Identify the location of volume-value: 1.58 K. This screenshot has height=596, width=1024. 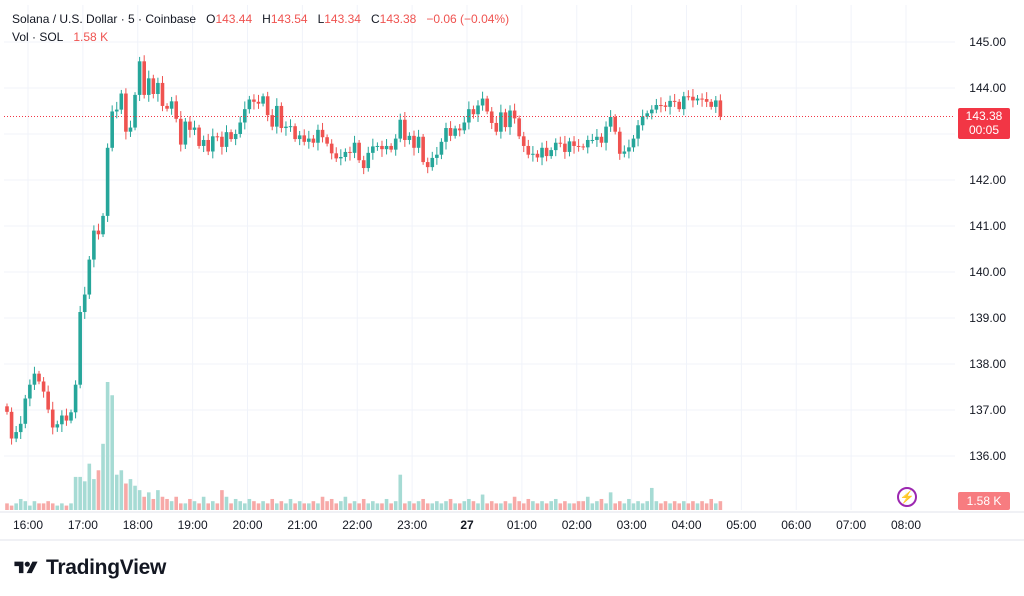
(91, 37).